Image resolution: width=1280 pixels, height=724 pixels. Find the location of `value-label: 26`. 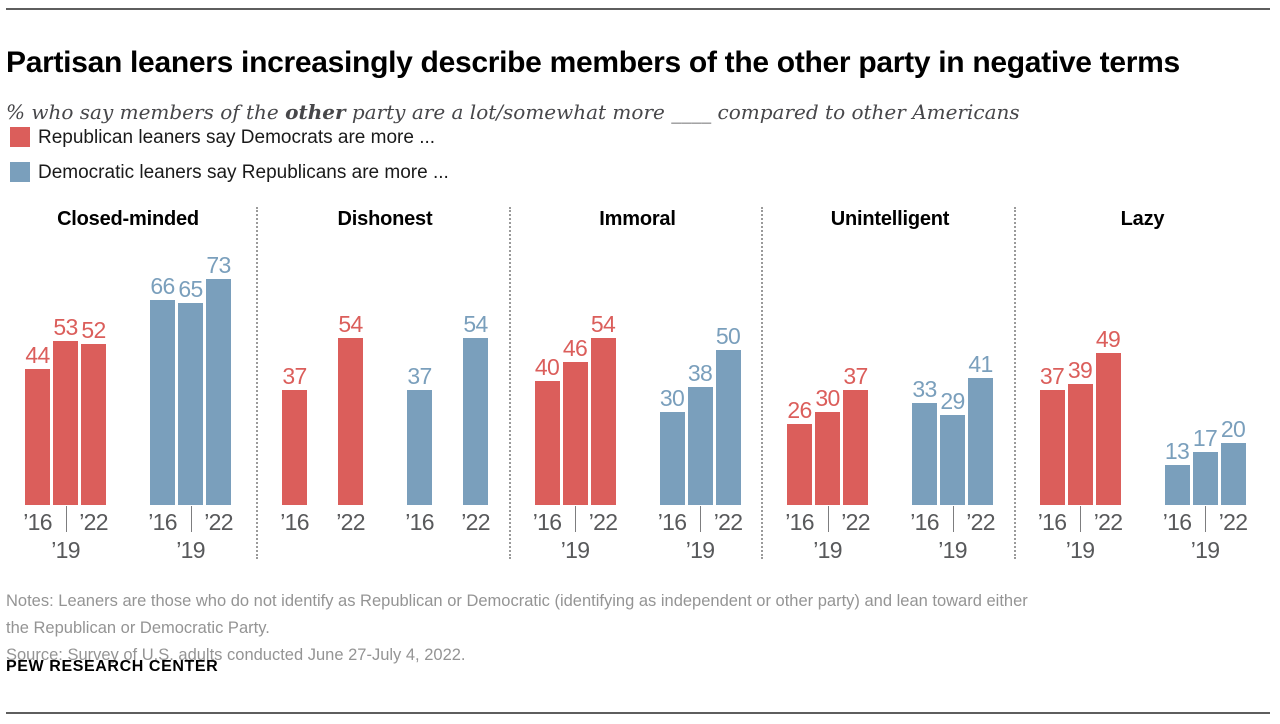

value-label: 26 is located at coordinates (799, 410).